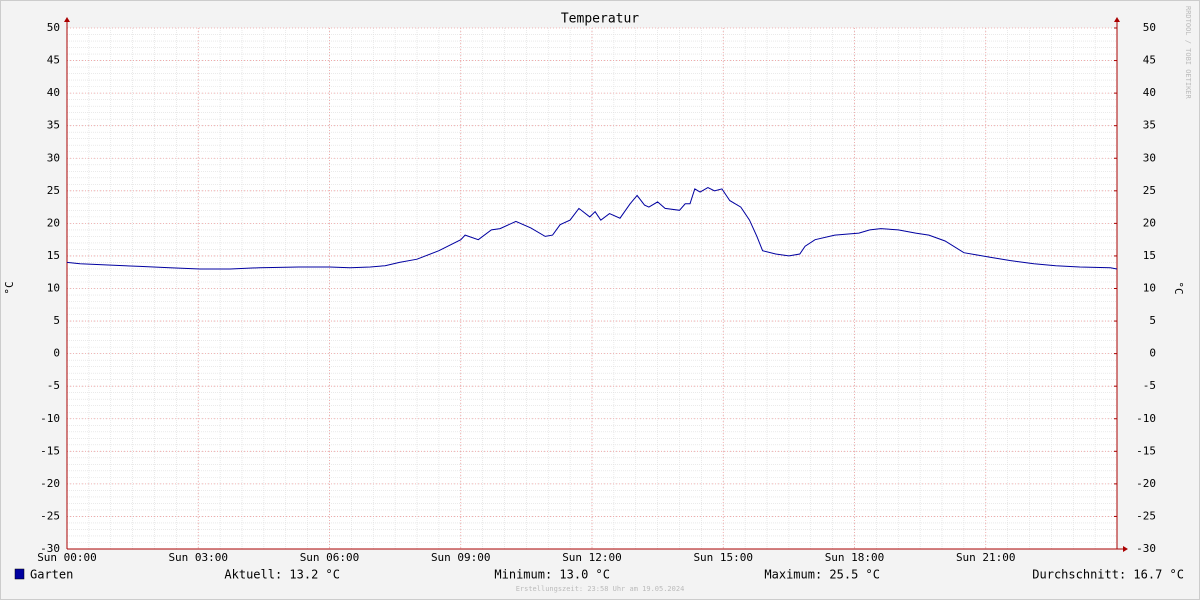 The height and width of the screenshot is (600, 1200). I want to click on y-tick-label: -5, so click(53, 385).